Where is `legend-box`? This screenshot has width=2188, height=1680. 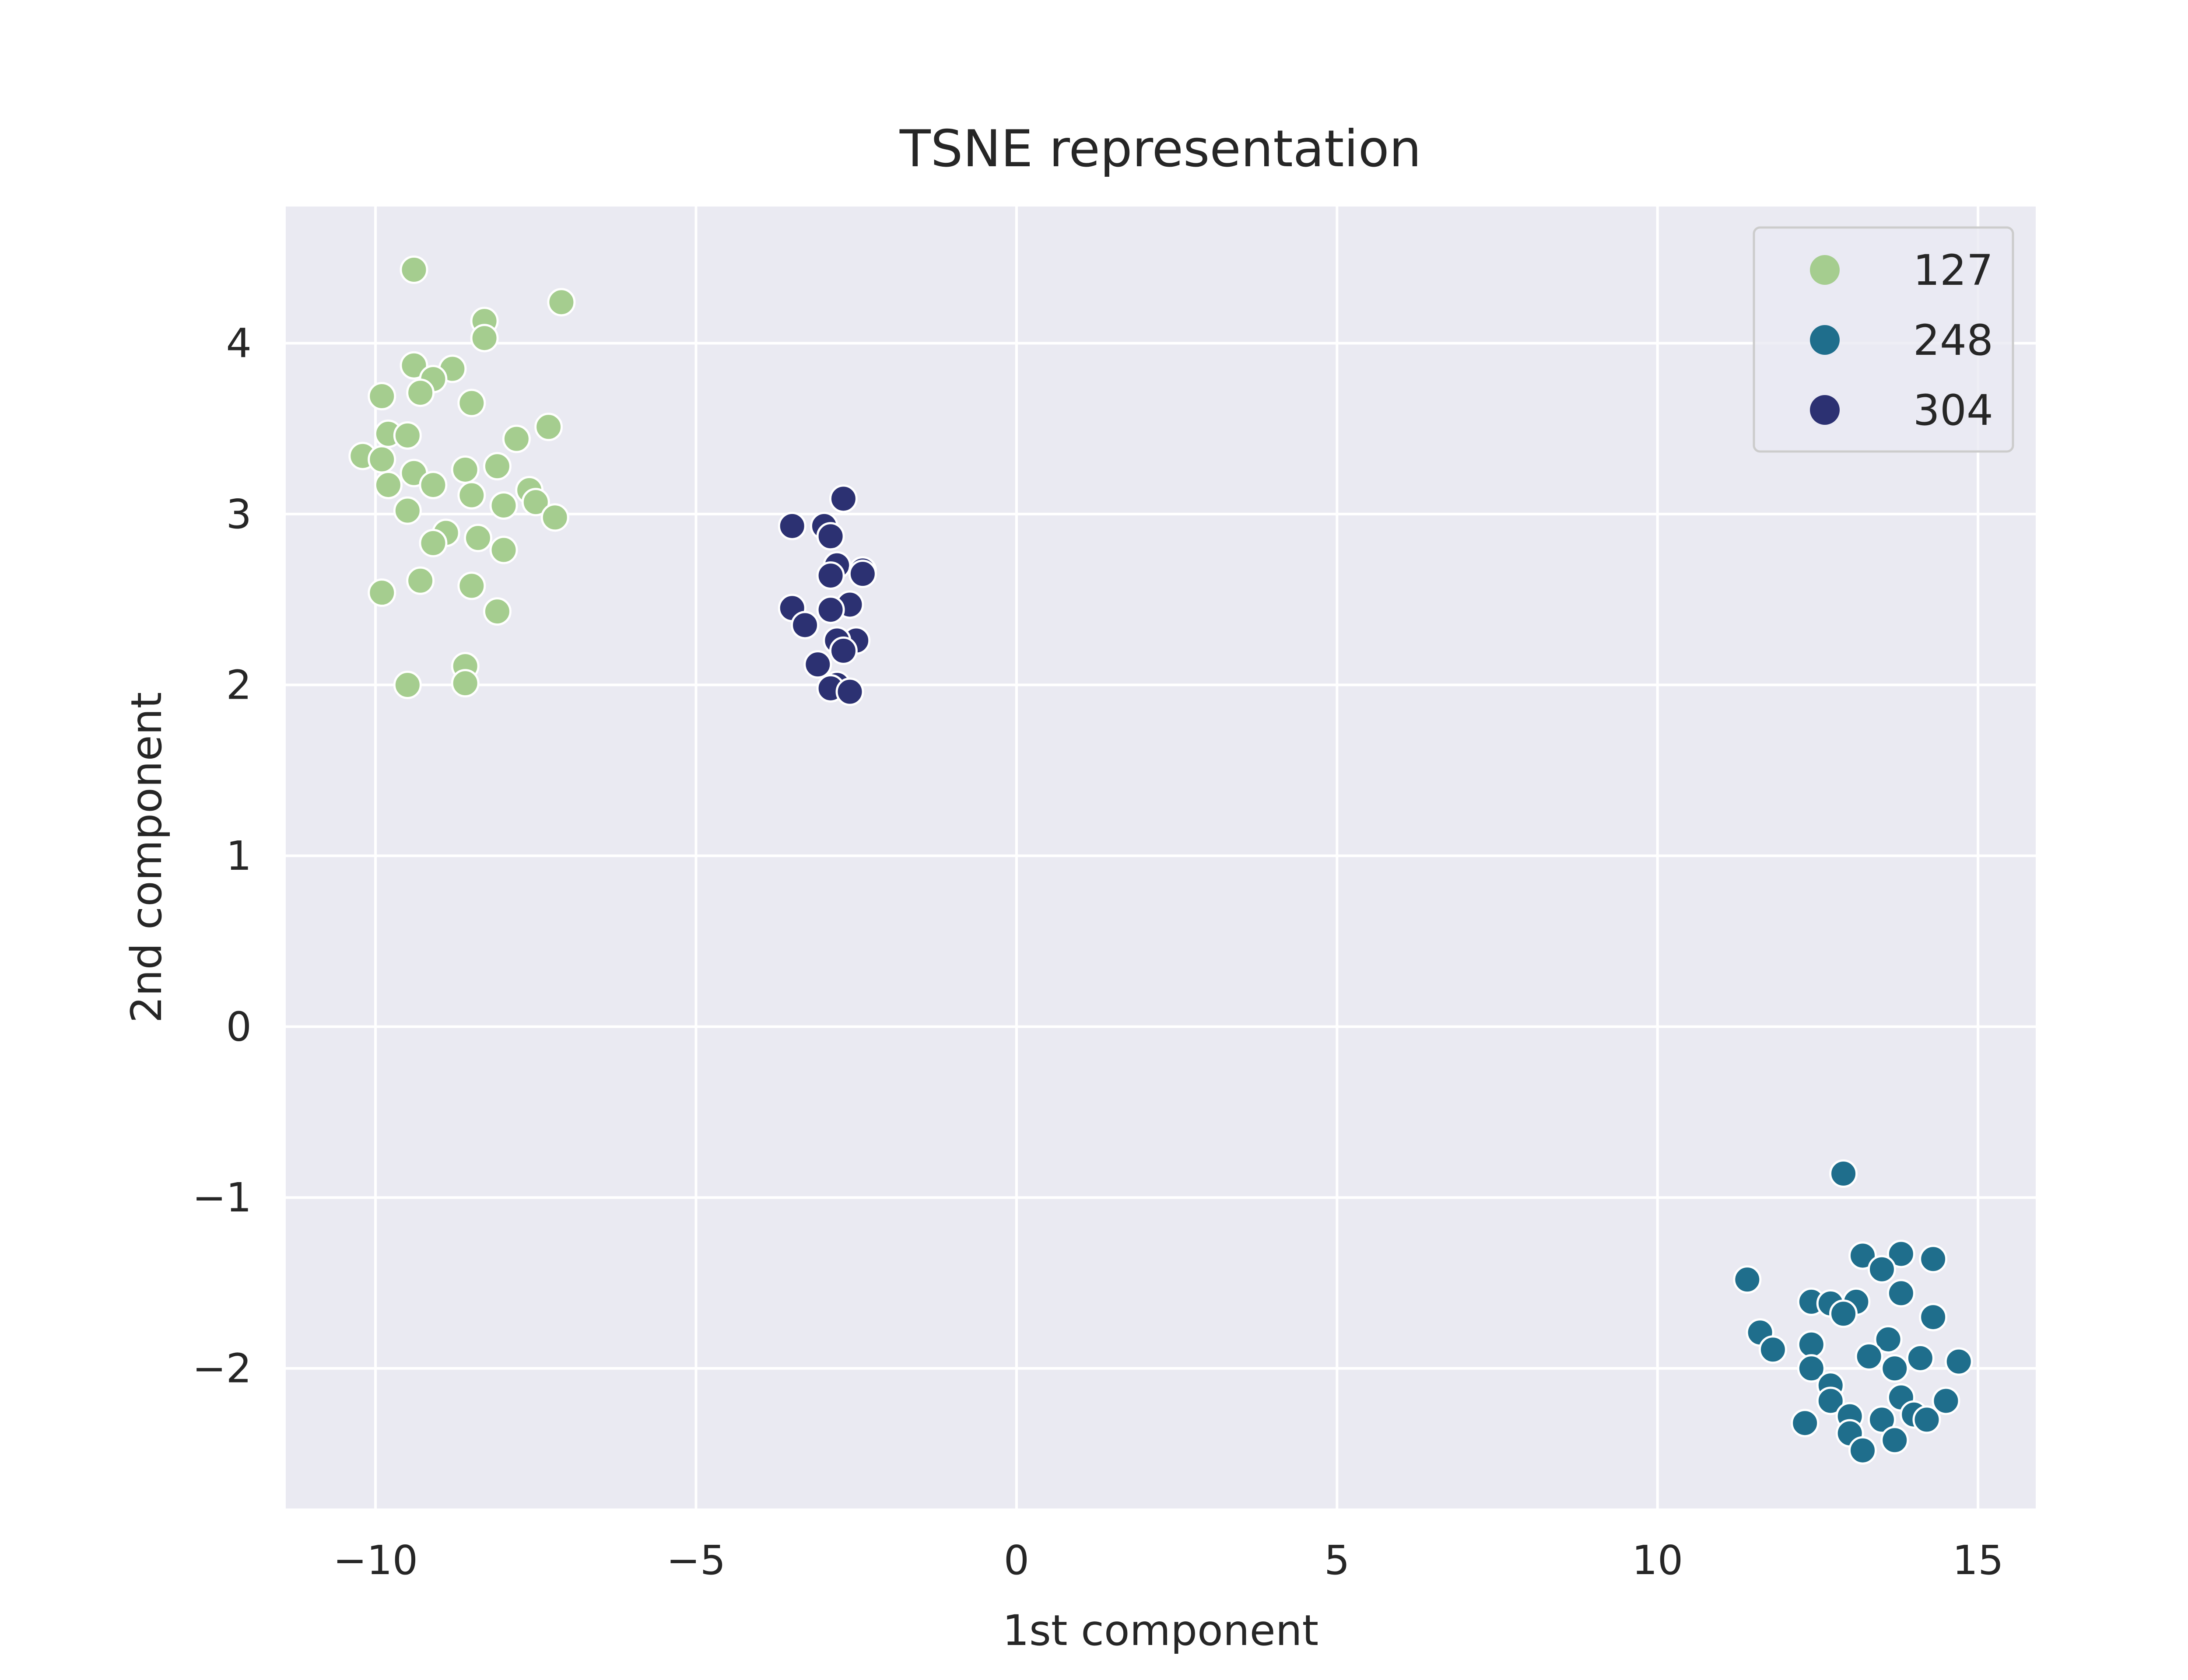
legend-box is located at coordinates (1883, 339).